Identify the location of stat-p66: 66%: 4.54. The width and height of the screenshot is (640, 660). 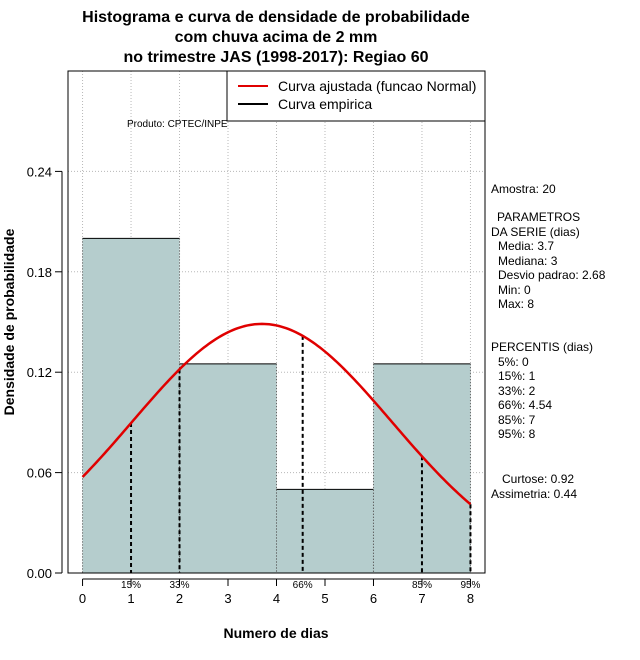
(525, 405).